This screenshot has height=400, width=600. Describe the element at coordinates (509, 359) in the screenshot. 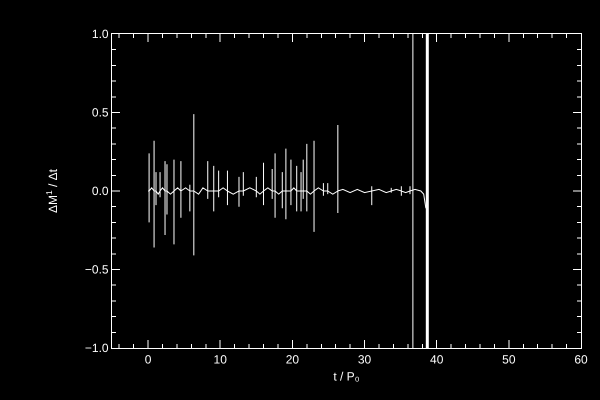

I see `x-tick-label: 50` at that location.